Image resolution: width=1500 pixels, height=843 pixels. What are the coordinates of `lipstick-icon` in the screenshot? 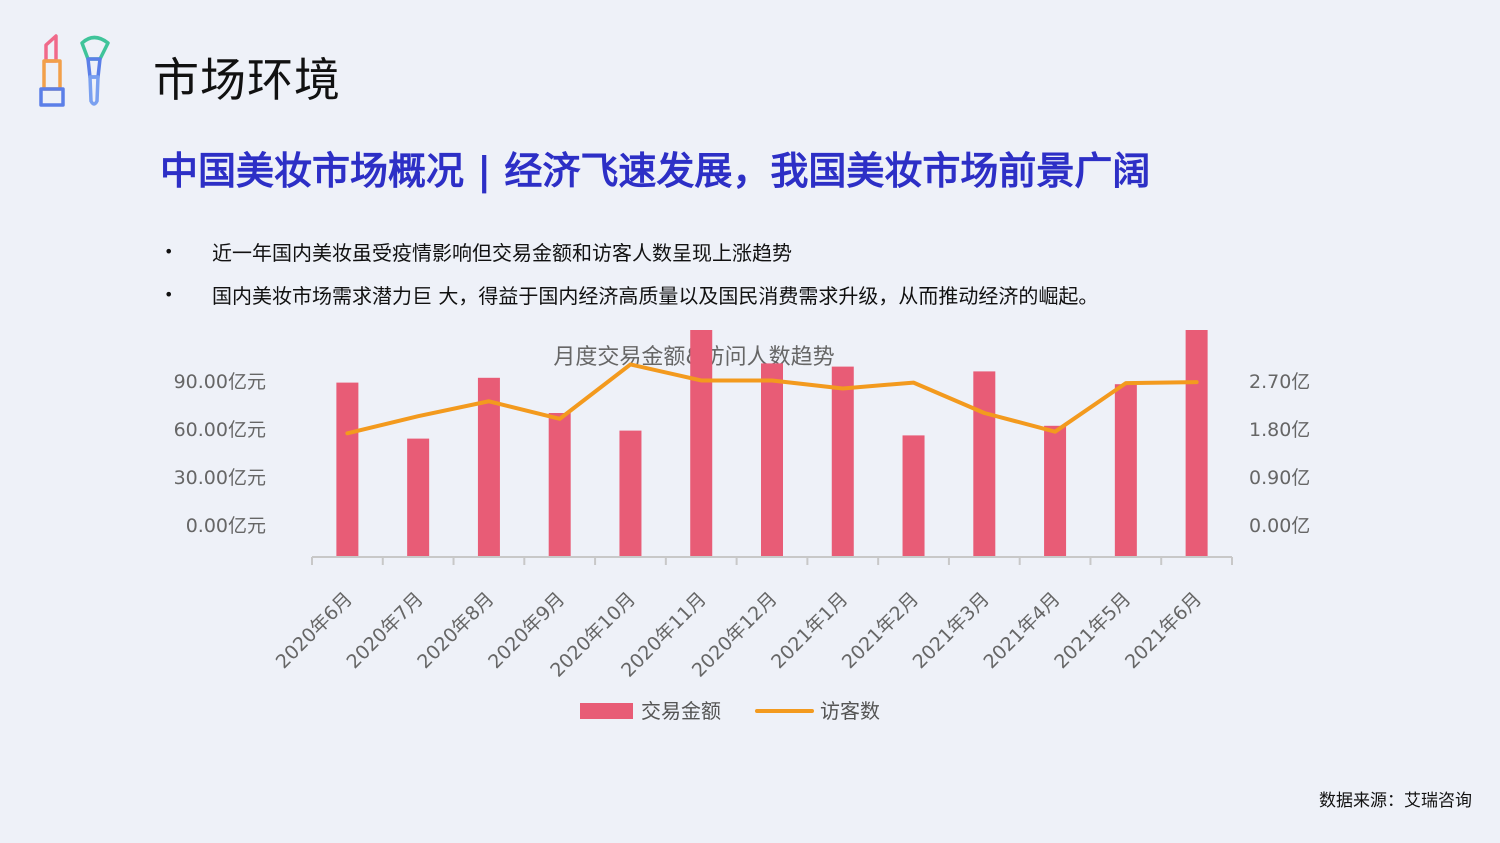 It's located at (52, 70).